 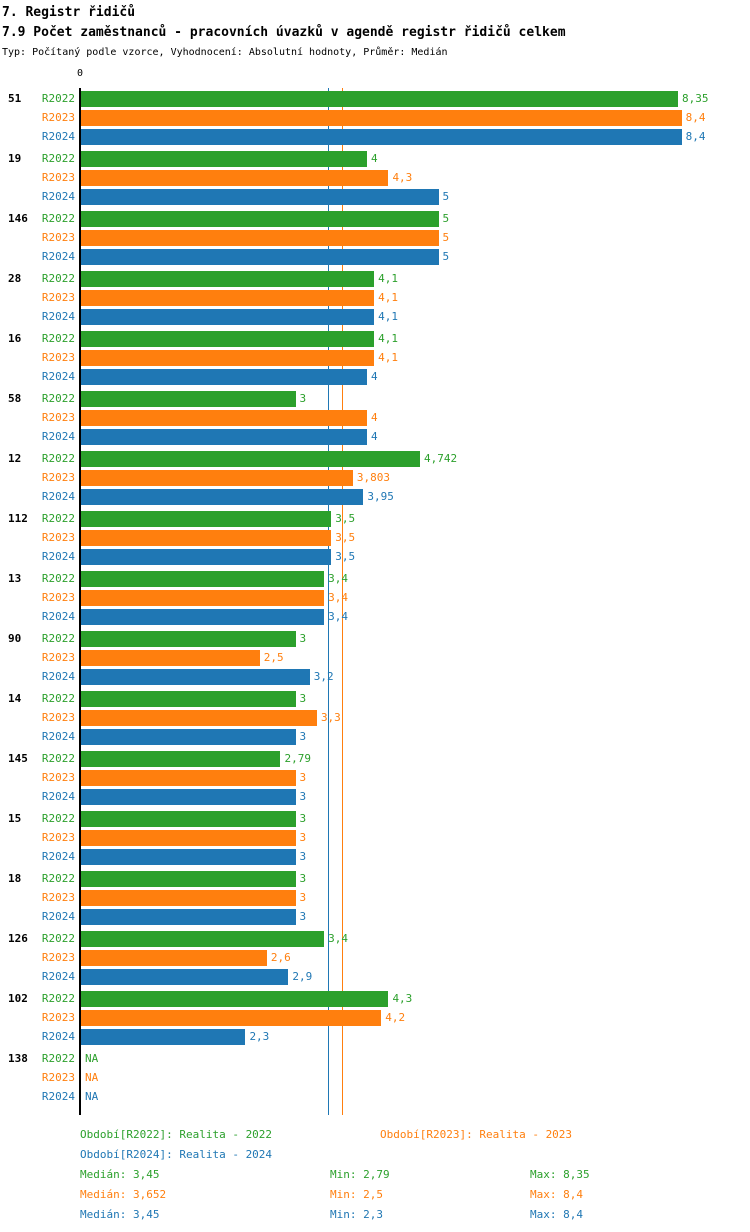 I want to click on legend-r2022: Období[R2022]: Realita - 2022, so click(x=176, y=1134).